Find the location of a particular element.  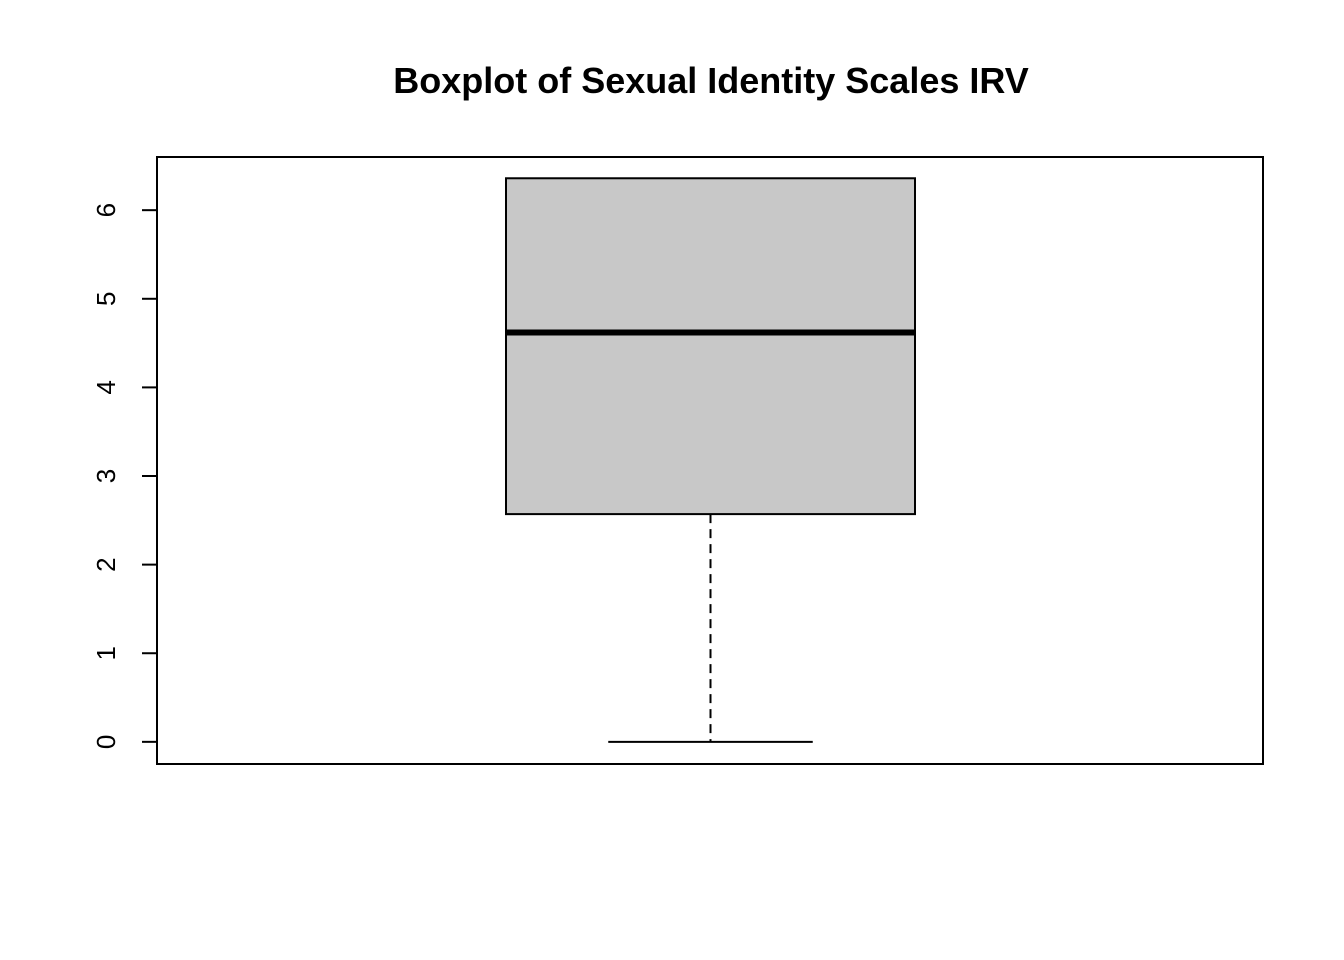

y-axis: 0 1 2 3 4 5 6 is located at coordinates (124, 476).